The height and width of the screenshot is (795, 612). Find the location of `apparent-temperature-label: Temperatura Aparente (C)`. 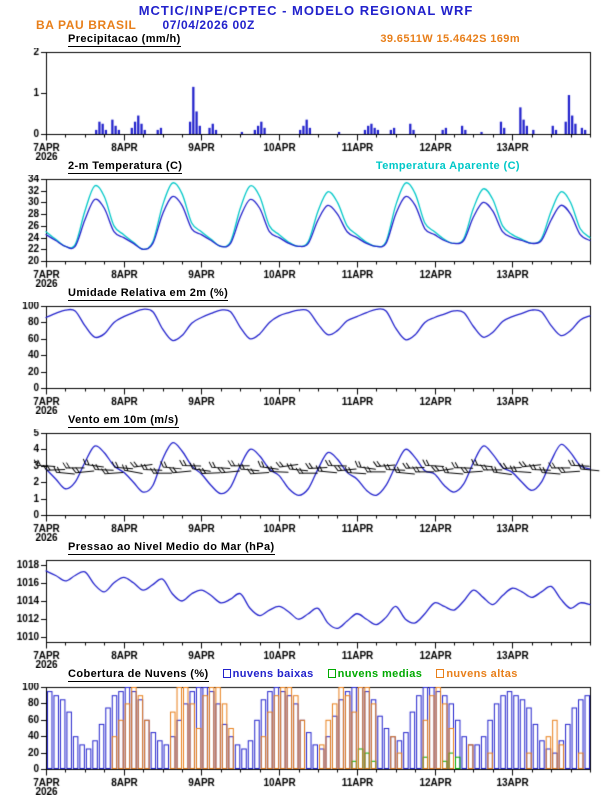

apparent-temperature-label: Temperatura Aparente (C) is located at coordinates (447, 166).